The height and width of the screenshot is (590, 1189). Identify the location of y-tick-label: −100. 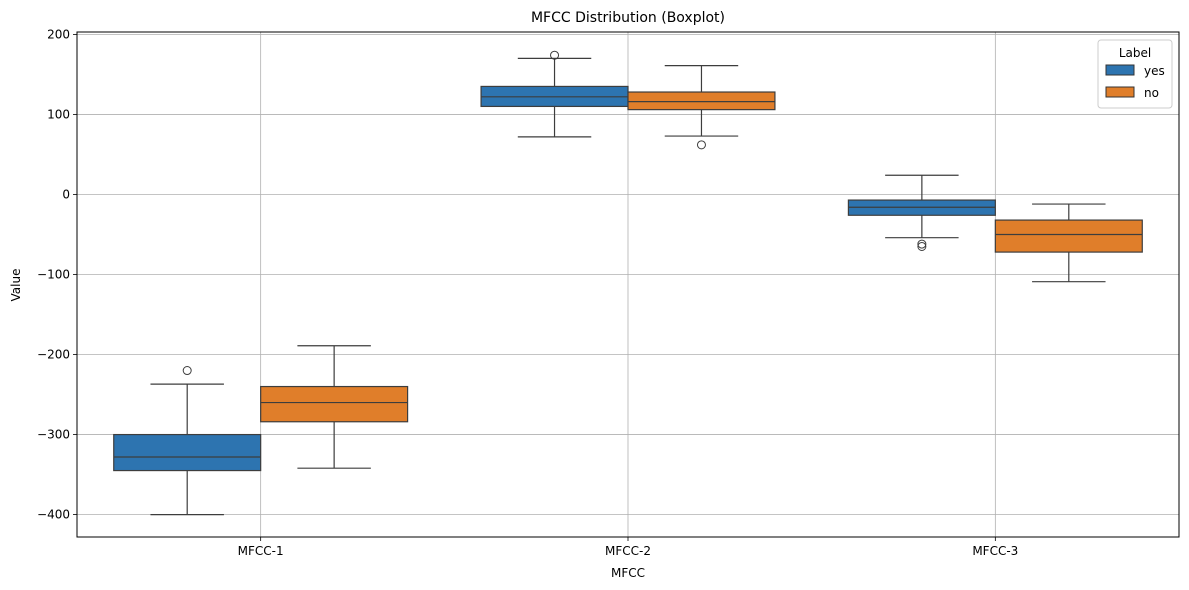
(53, 274).